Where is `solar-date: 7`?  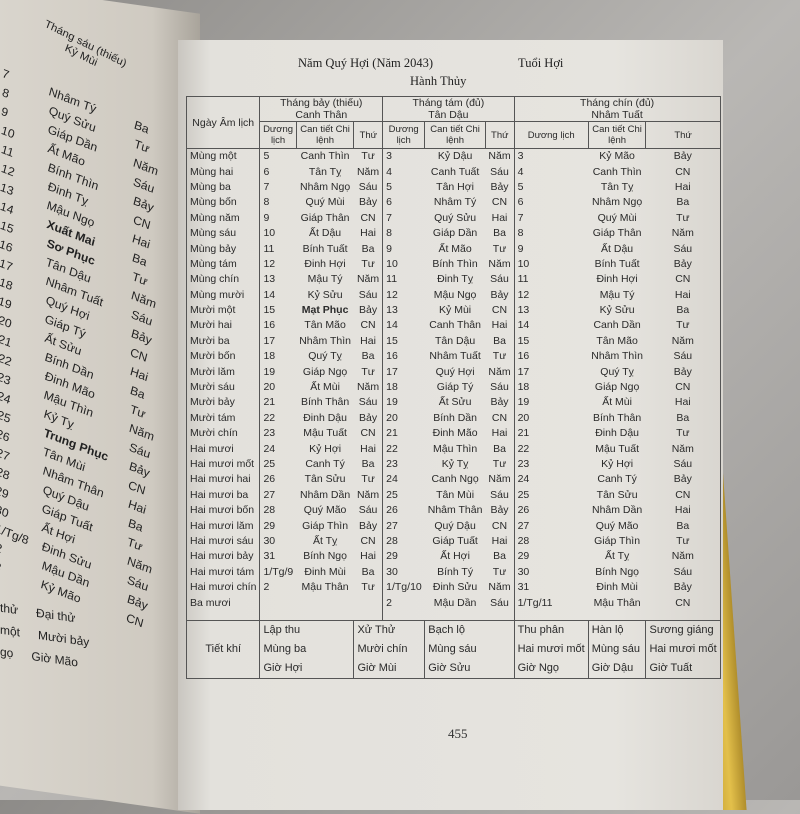 solar-date: 7 is located at coordinates (551, 218).